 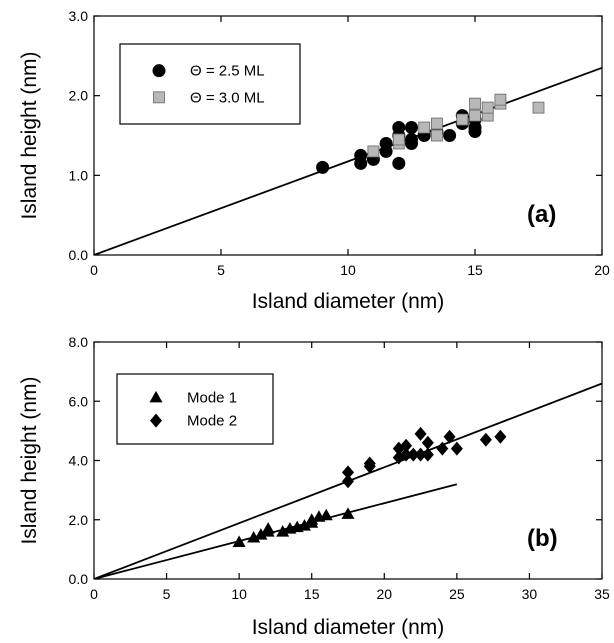 I want to click on legend-label: Mode 1, so click(x=212, y=397).